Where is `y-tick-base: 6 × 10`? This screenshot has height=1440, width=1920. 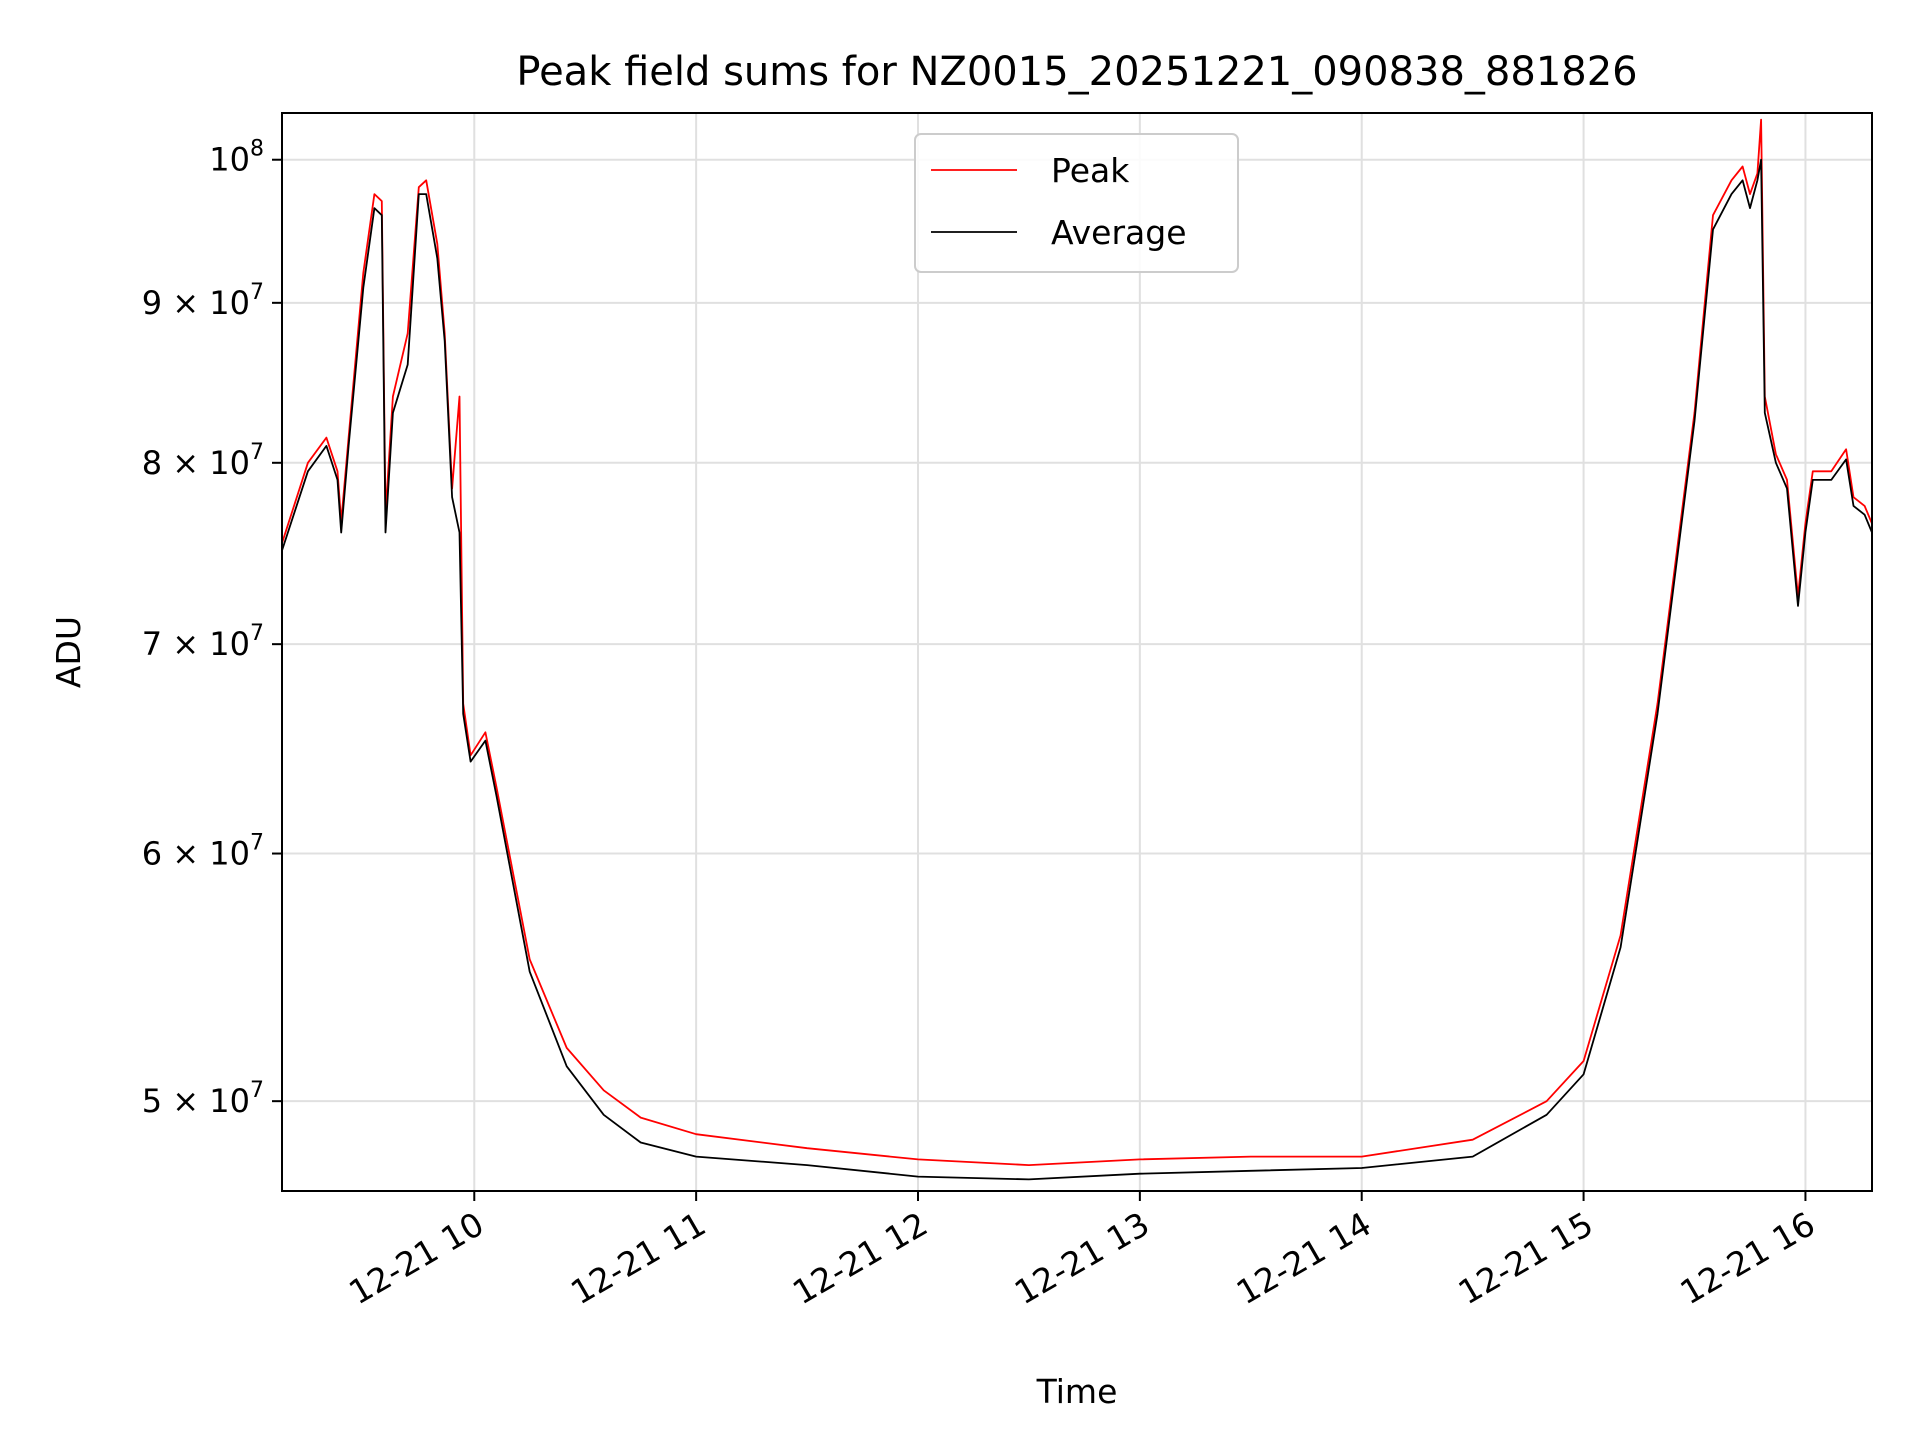
y-tick-base: 6 × 10 is located at coordinates (196, 854).